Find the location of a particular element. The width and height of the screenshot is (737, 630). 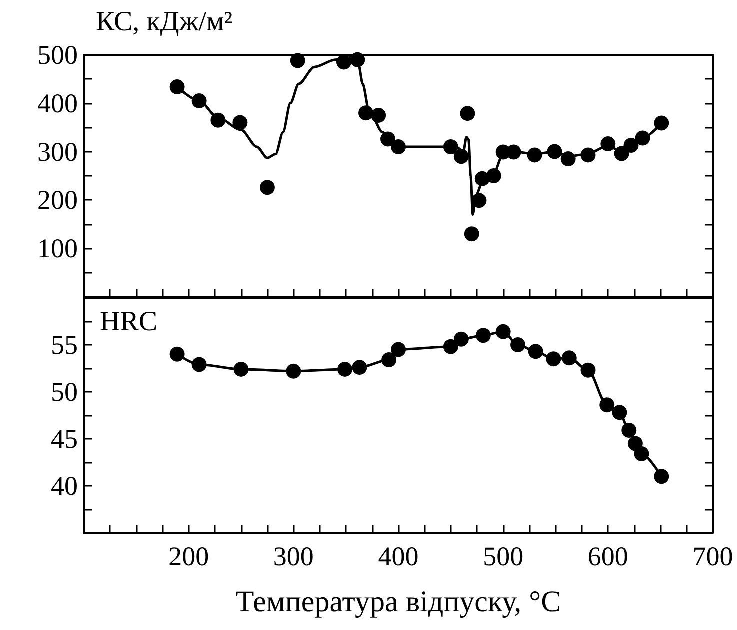

x-tick-label: 400 is located at coordinates (398, 557).